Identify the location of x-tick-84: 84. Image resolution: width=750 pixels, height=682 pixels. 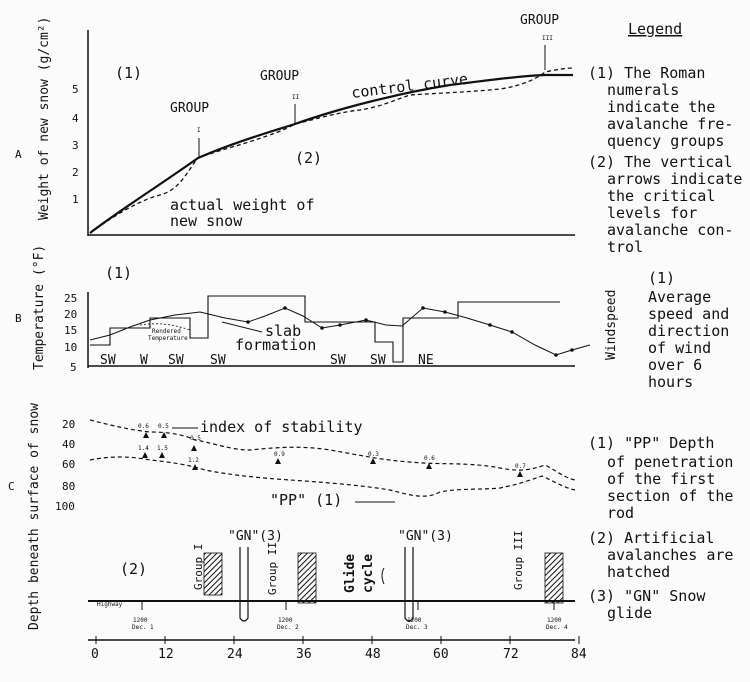
(579, 654).